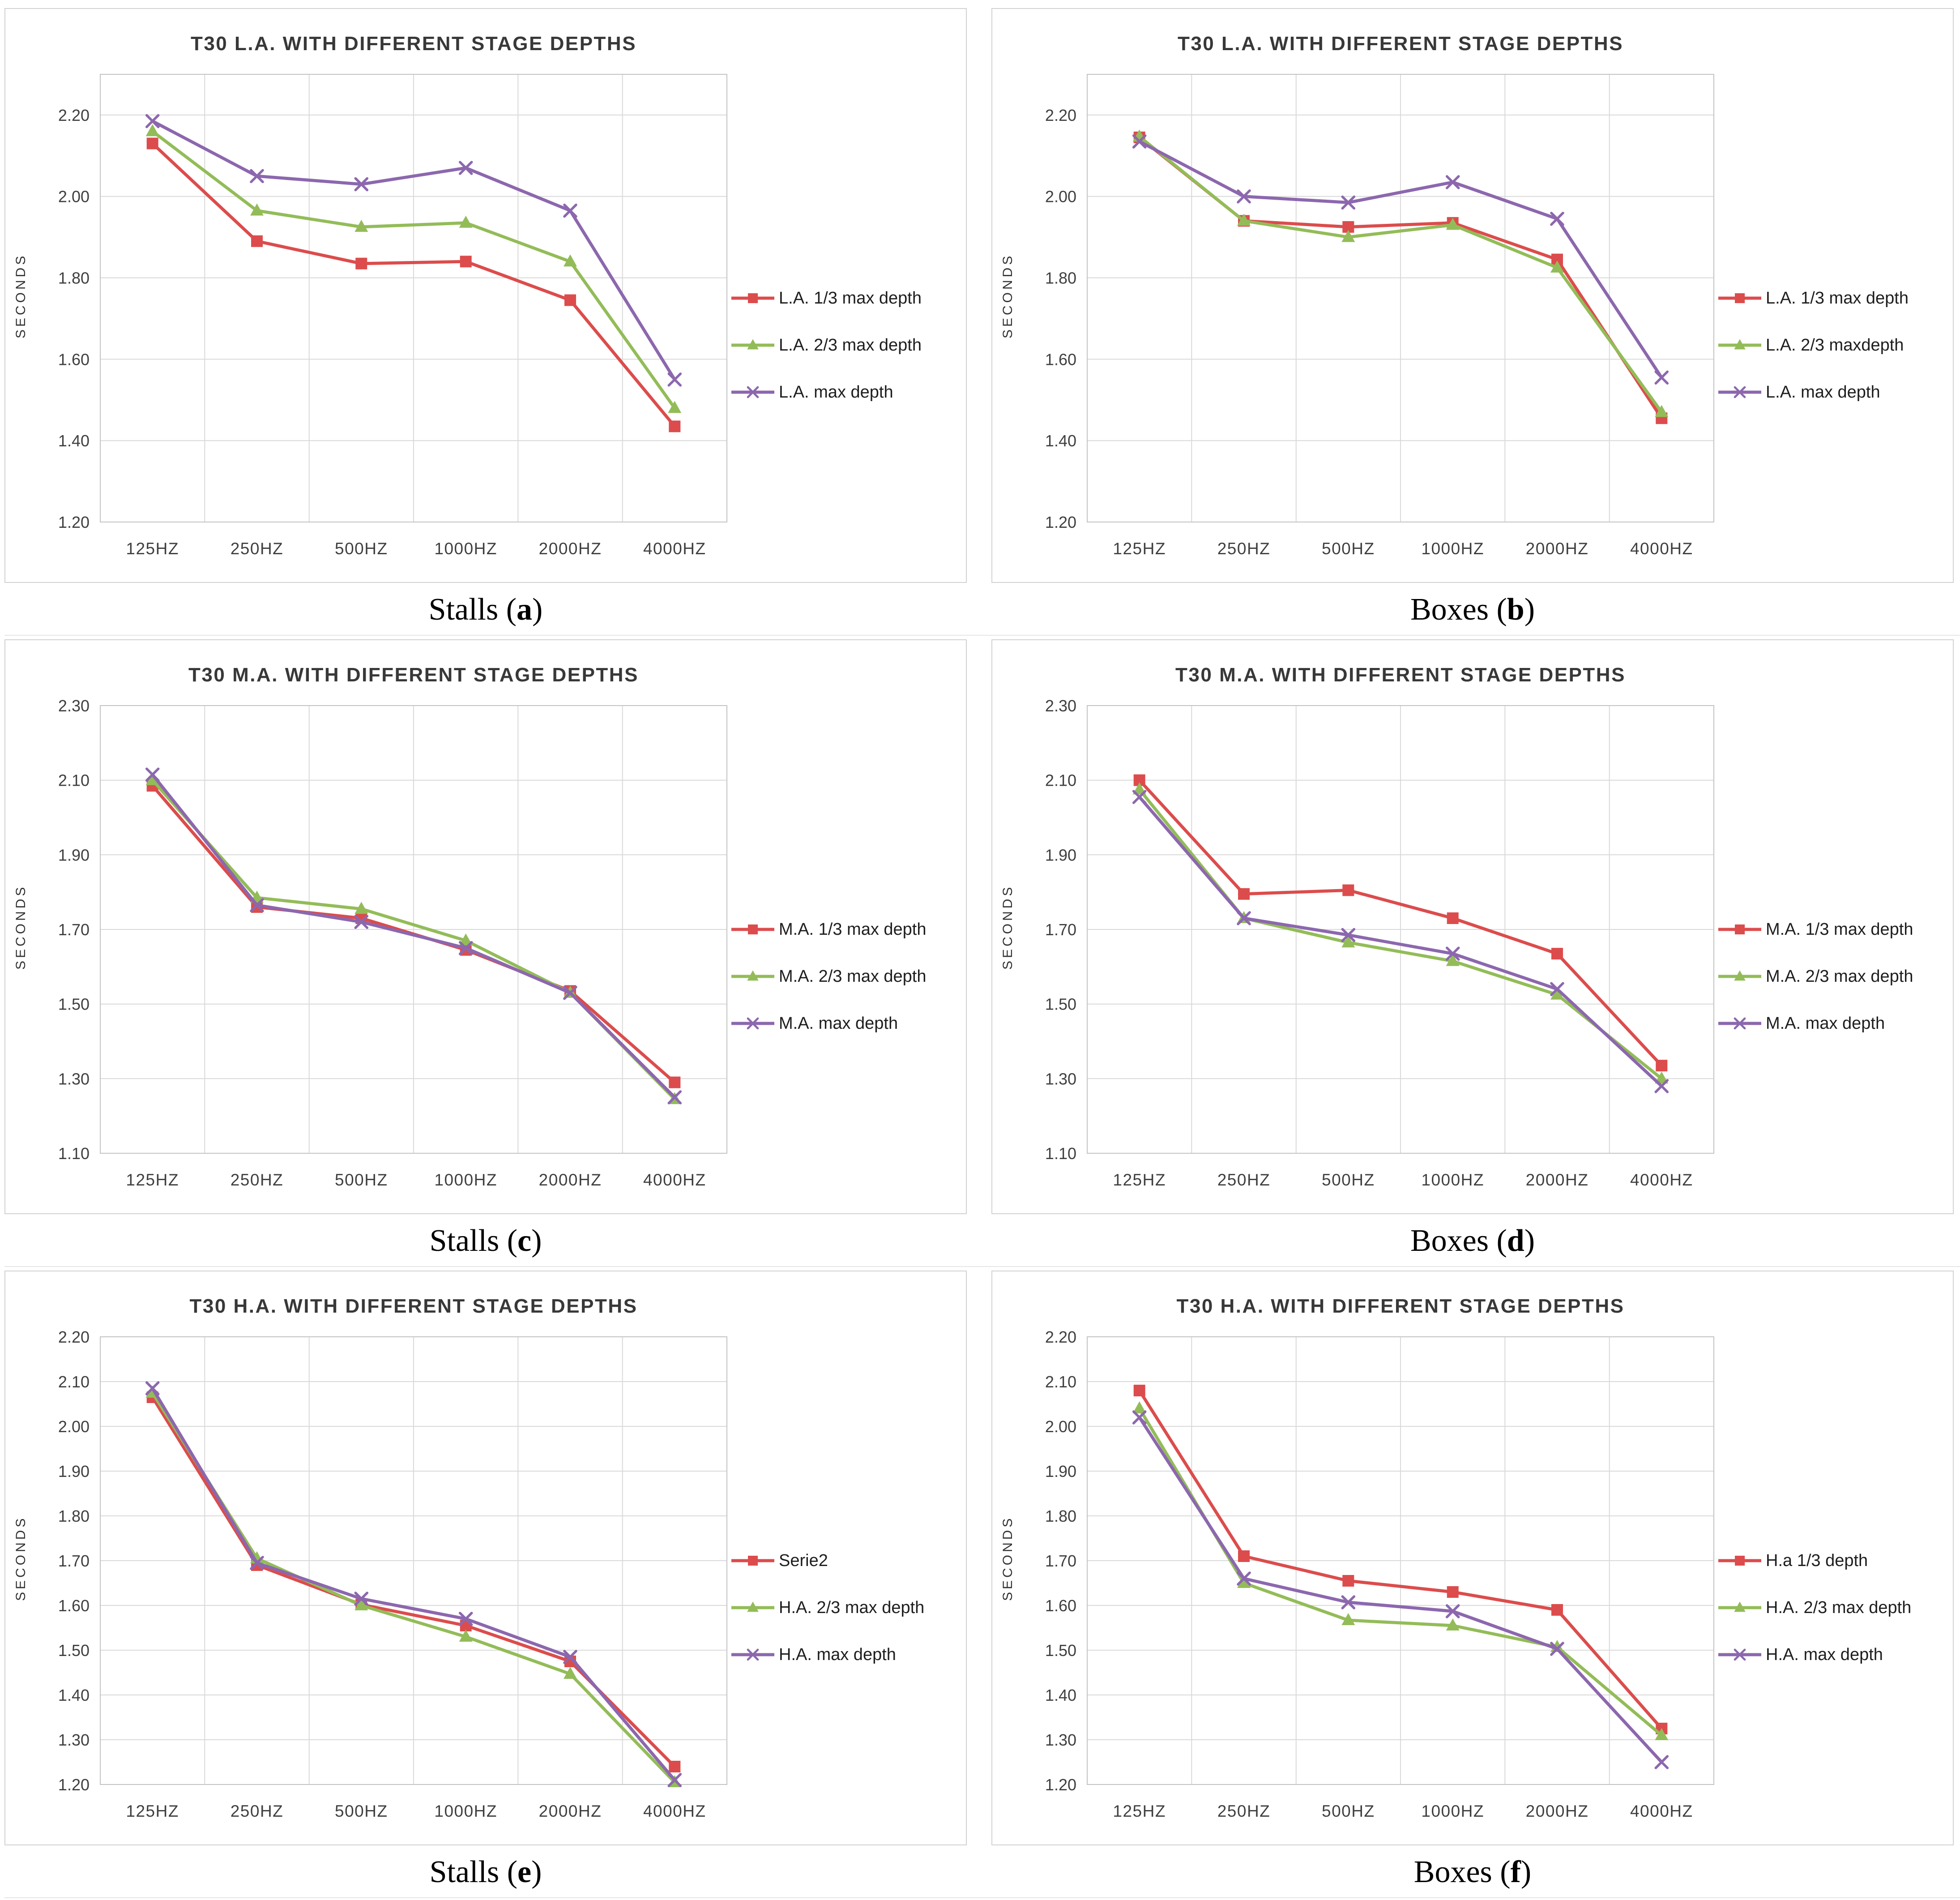  Describe the element at coordinates (848, 345) in the screenshot. I see `legend-item: L.A. 2/3 max depth` at that location.